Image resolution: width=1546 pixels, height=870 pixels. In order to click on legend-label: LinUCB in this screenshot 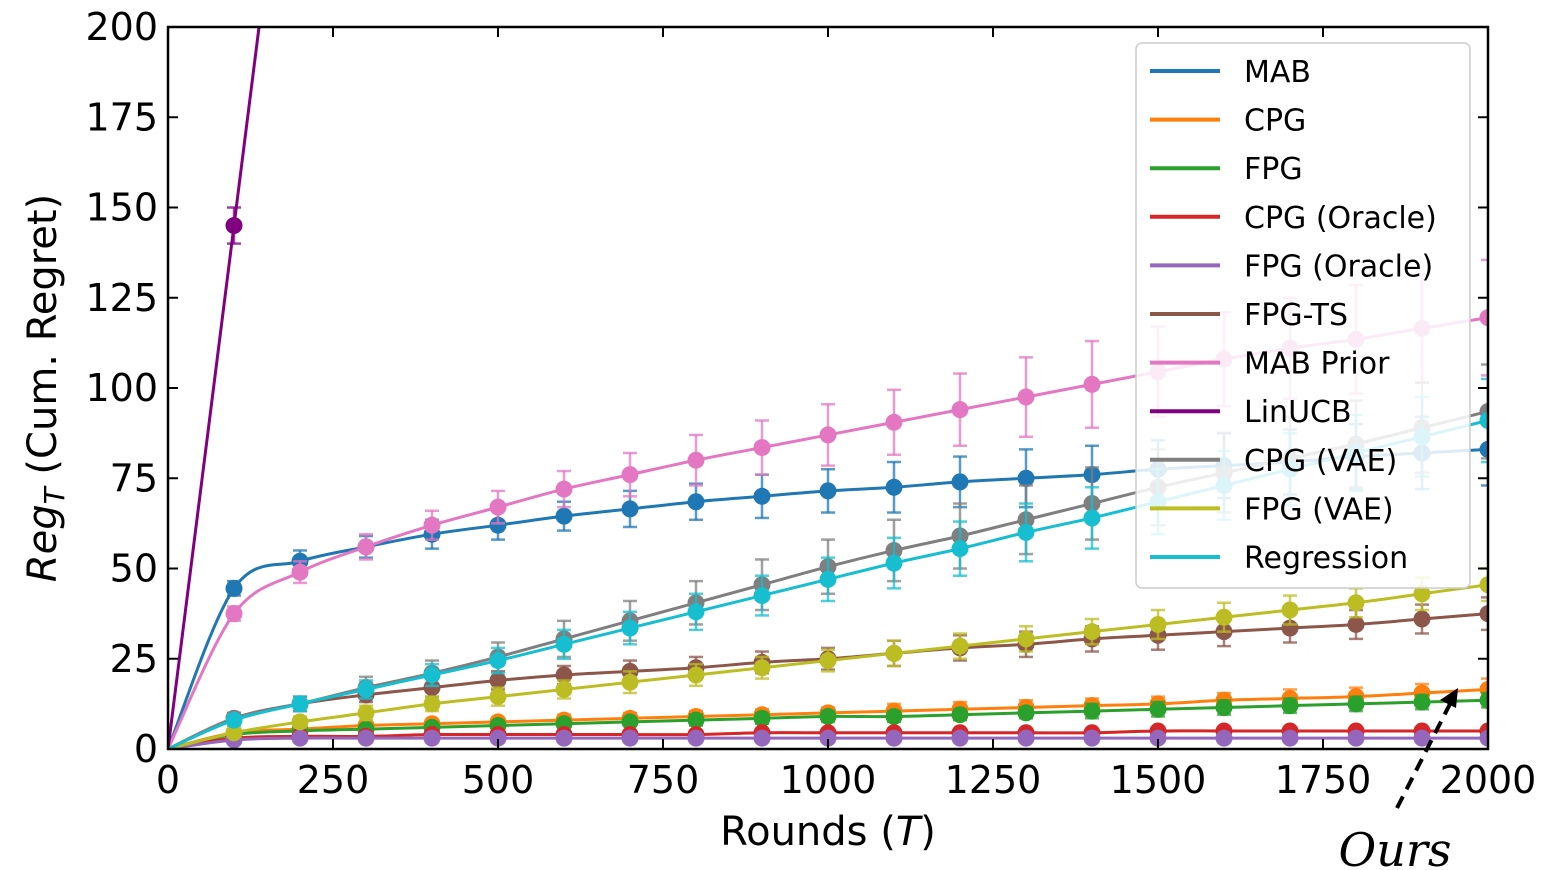, I will do `click(1298, 412)`.